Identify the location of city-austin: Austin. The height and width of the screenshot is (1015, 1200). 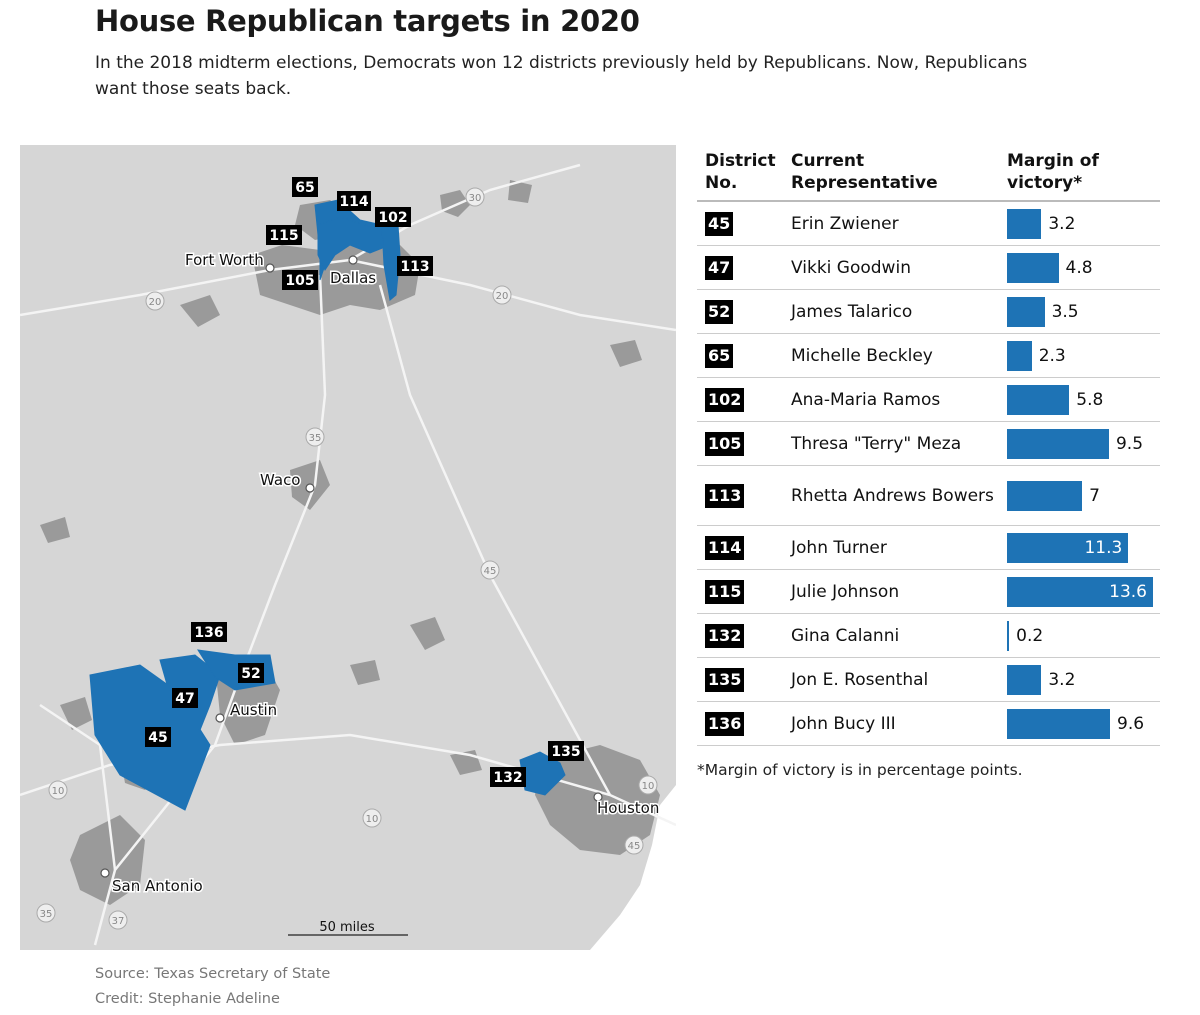
(253, 710).